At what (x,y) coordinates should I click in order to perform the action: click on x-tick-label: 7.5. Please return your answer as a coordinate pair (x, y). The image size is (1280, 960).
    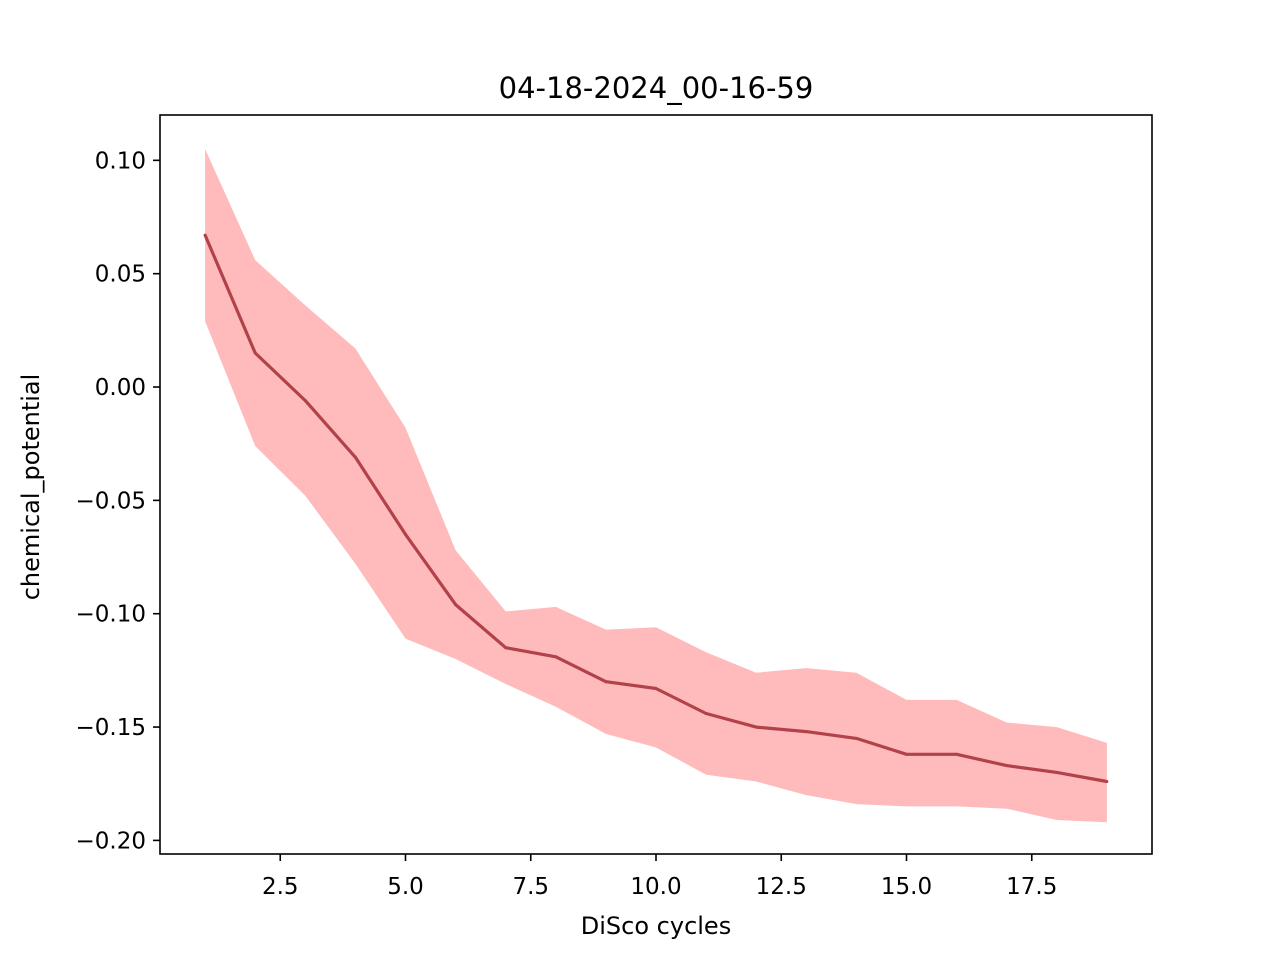
    Looking at the image, I should click on (530, 887).